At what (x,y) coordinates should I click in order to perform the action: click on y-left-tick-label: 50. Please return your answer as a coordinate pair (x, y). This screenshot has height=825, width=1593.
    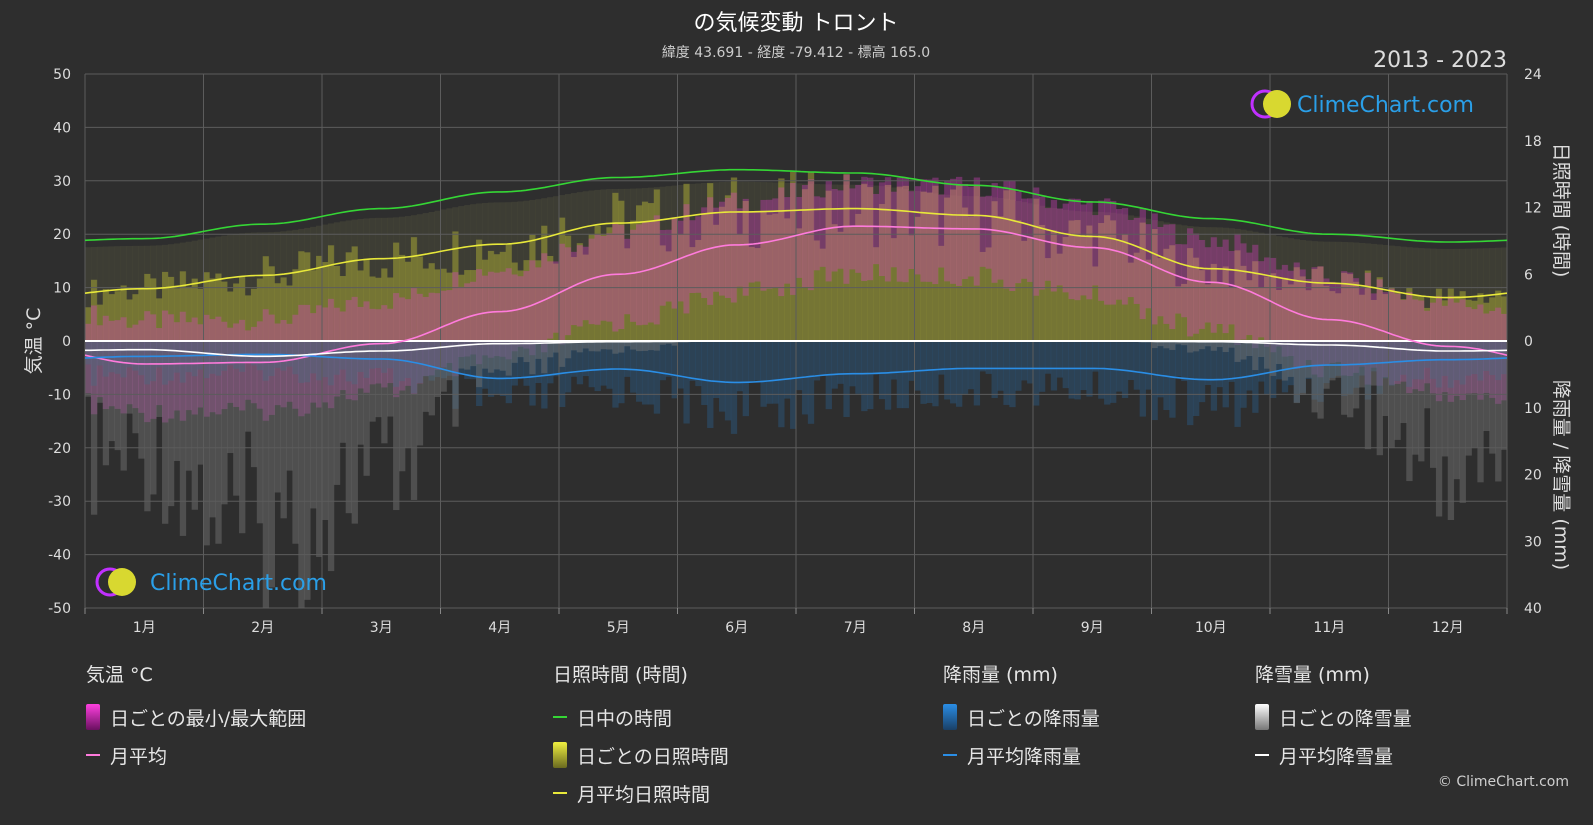
    Looking at the image, I should click on (62, 75).